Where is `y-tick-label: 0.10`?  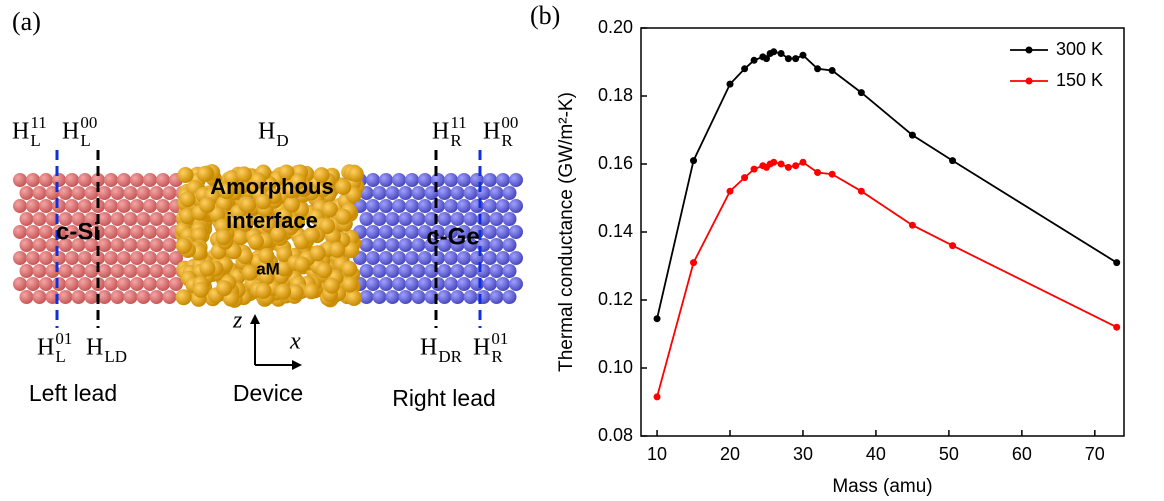
y-tick-label: 0.10 is located at coordinates (615, 367).